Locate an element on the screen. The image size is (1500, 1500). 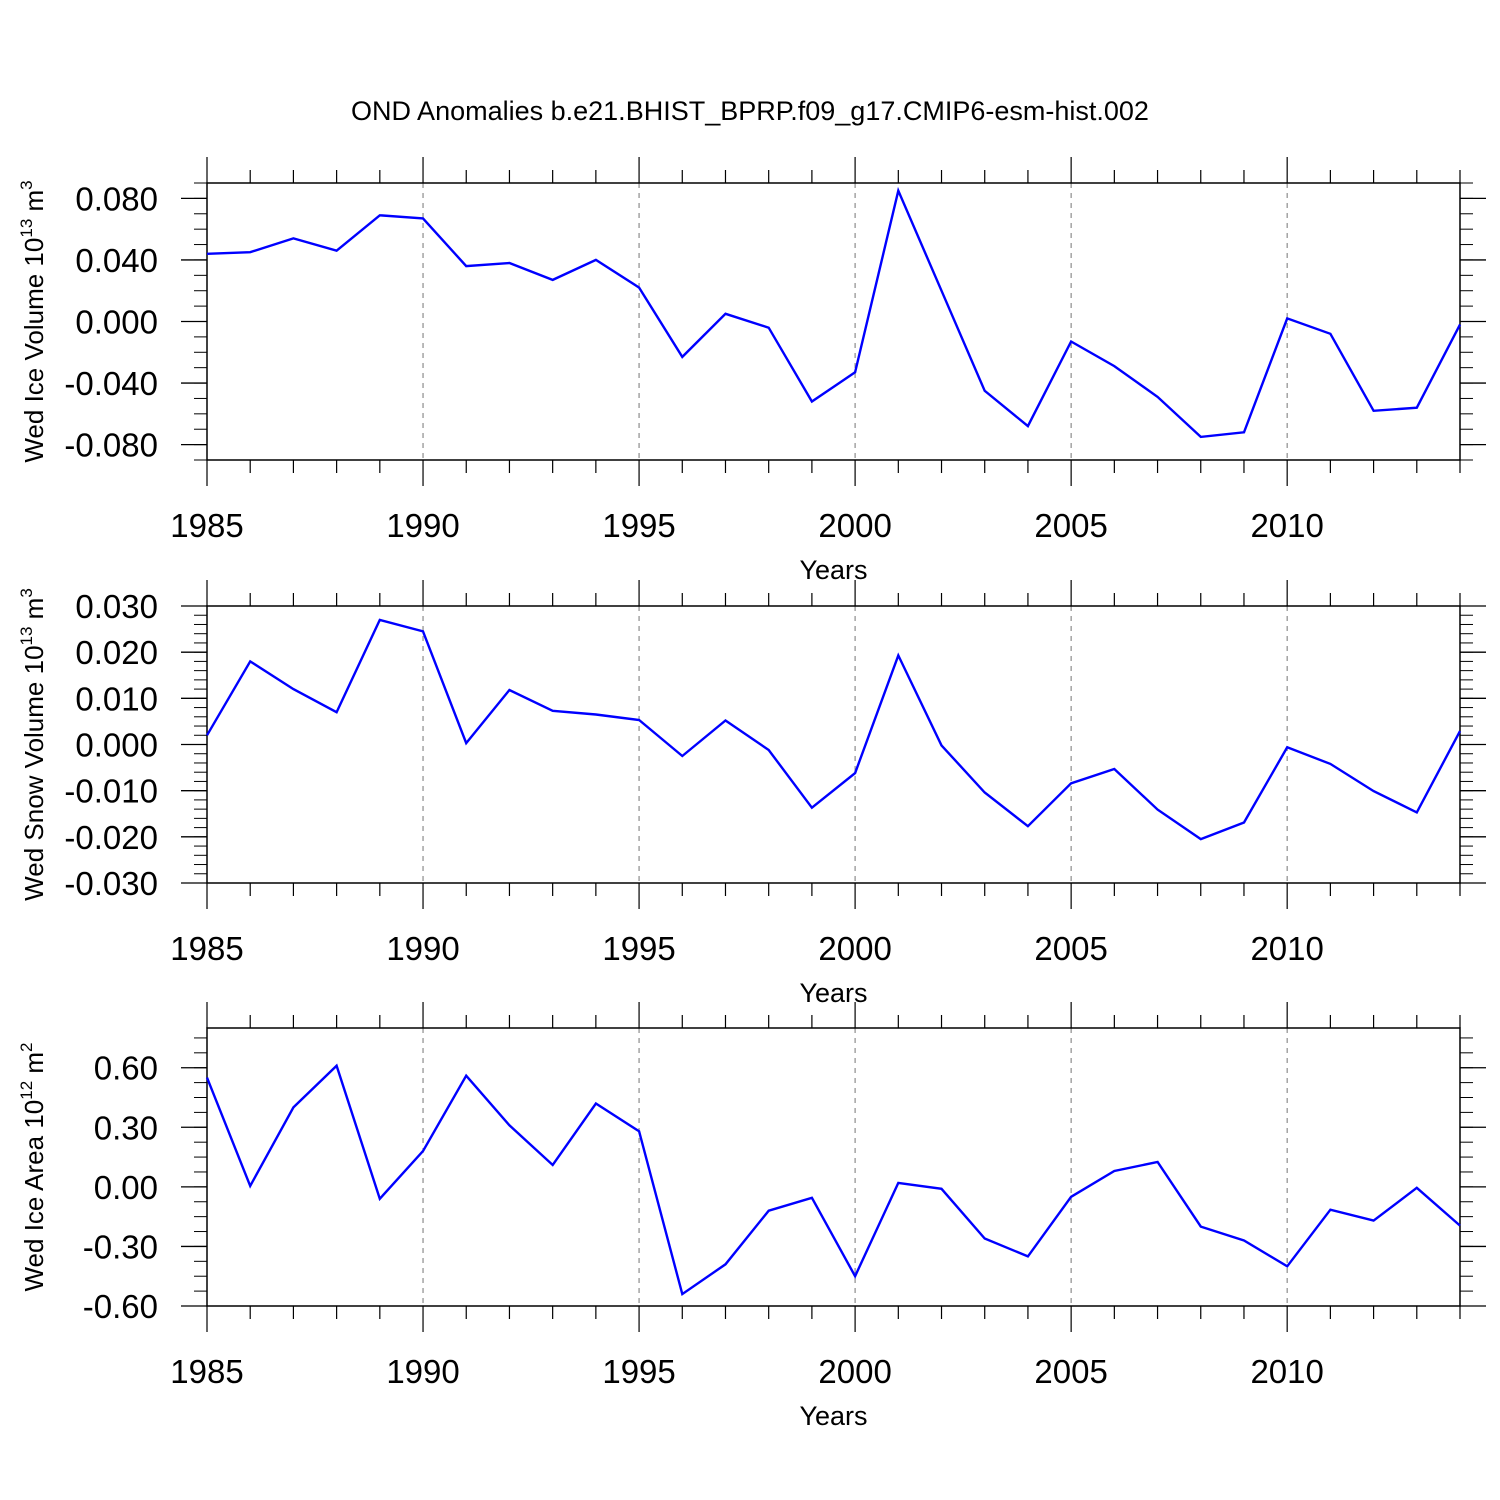
y-axis-label-base: Wed Ice Area 10 is located at coordinates (34, 1196).